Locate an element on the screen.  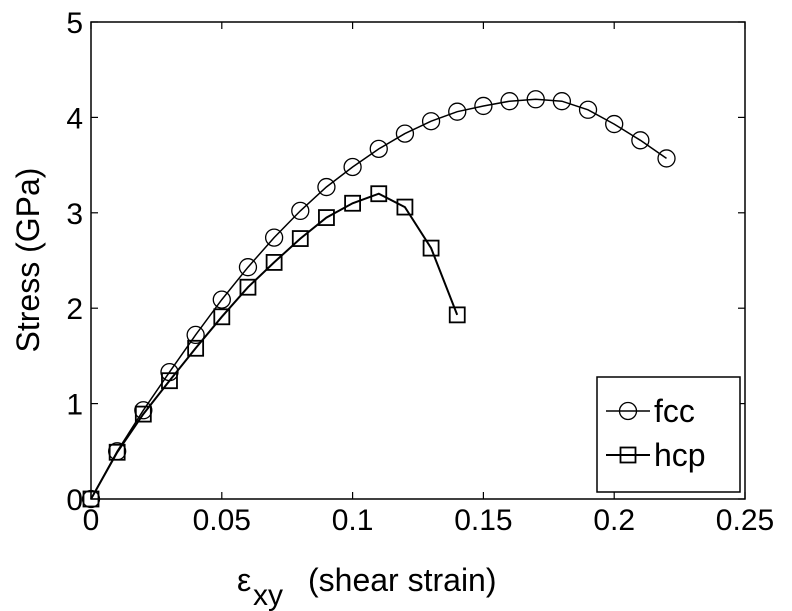
legend-box is located at coordinates (668, 434).